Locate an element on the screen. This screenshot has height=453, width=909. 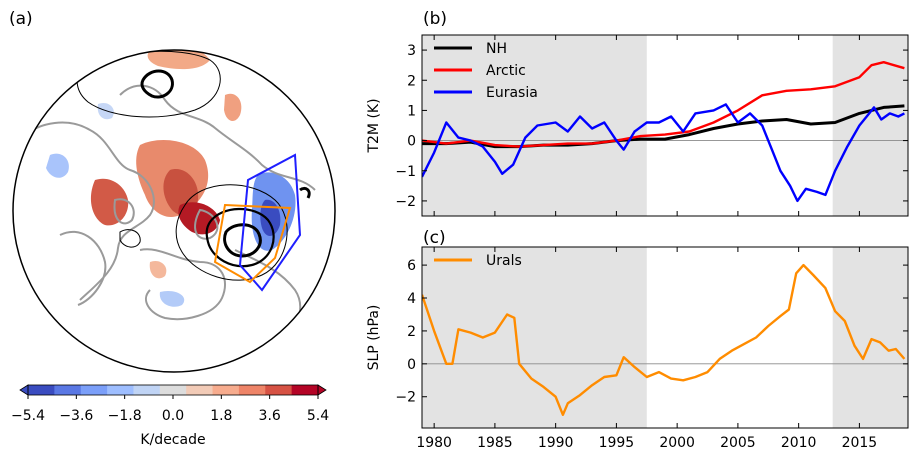
colorbar: −5.4 −3.6 −1.8 0.0 1.8 3.6 5.4 K/decade is located at coordinates (170, 416).